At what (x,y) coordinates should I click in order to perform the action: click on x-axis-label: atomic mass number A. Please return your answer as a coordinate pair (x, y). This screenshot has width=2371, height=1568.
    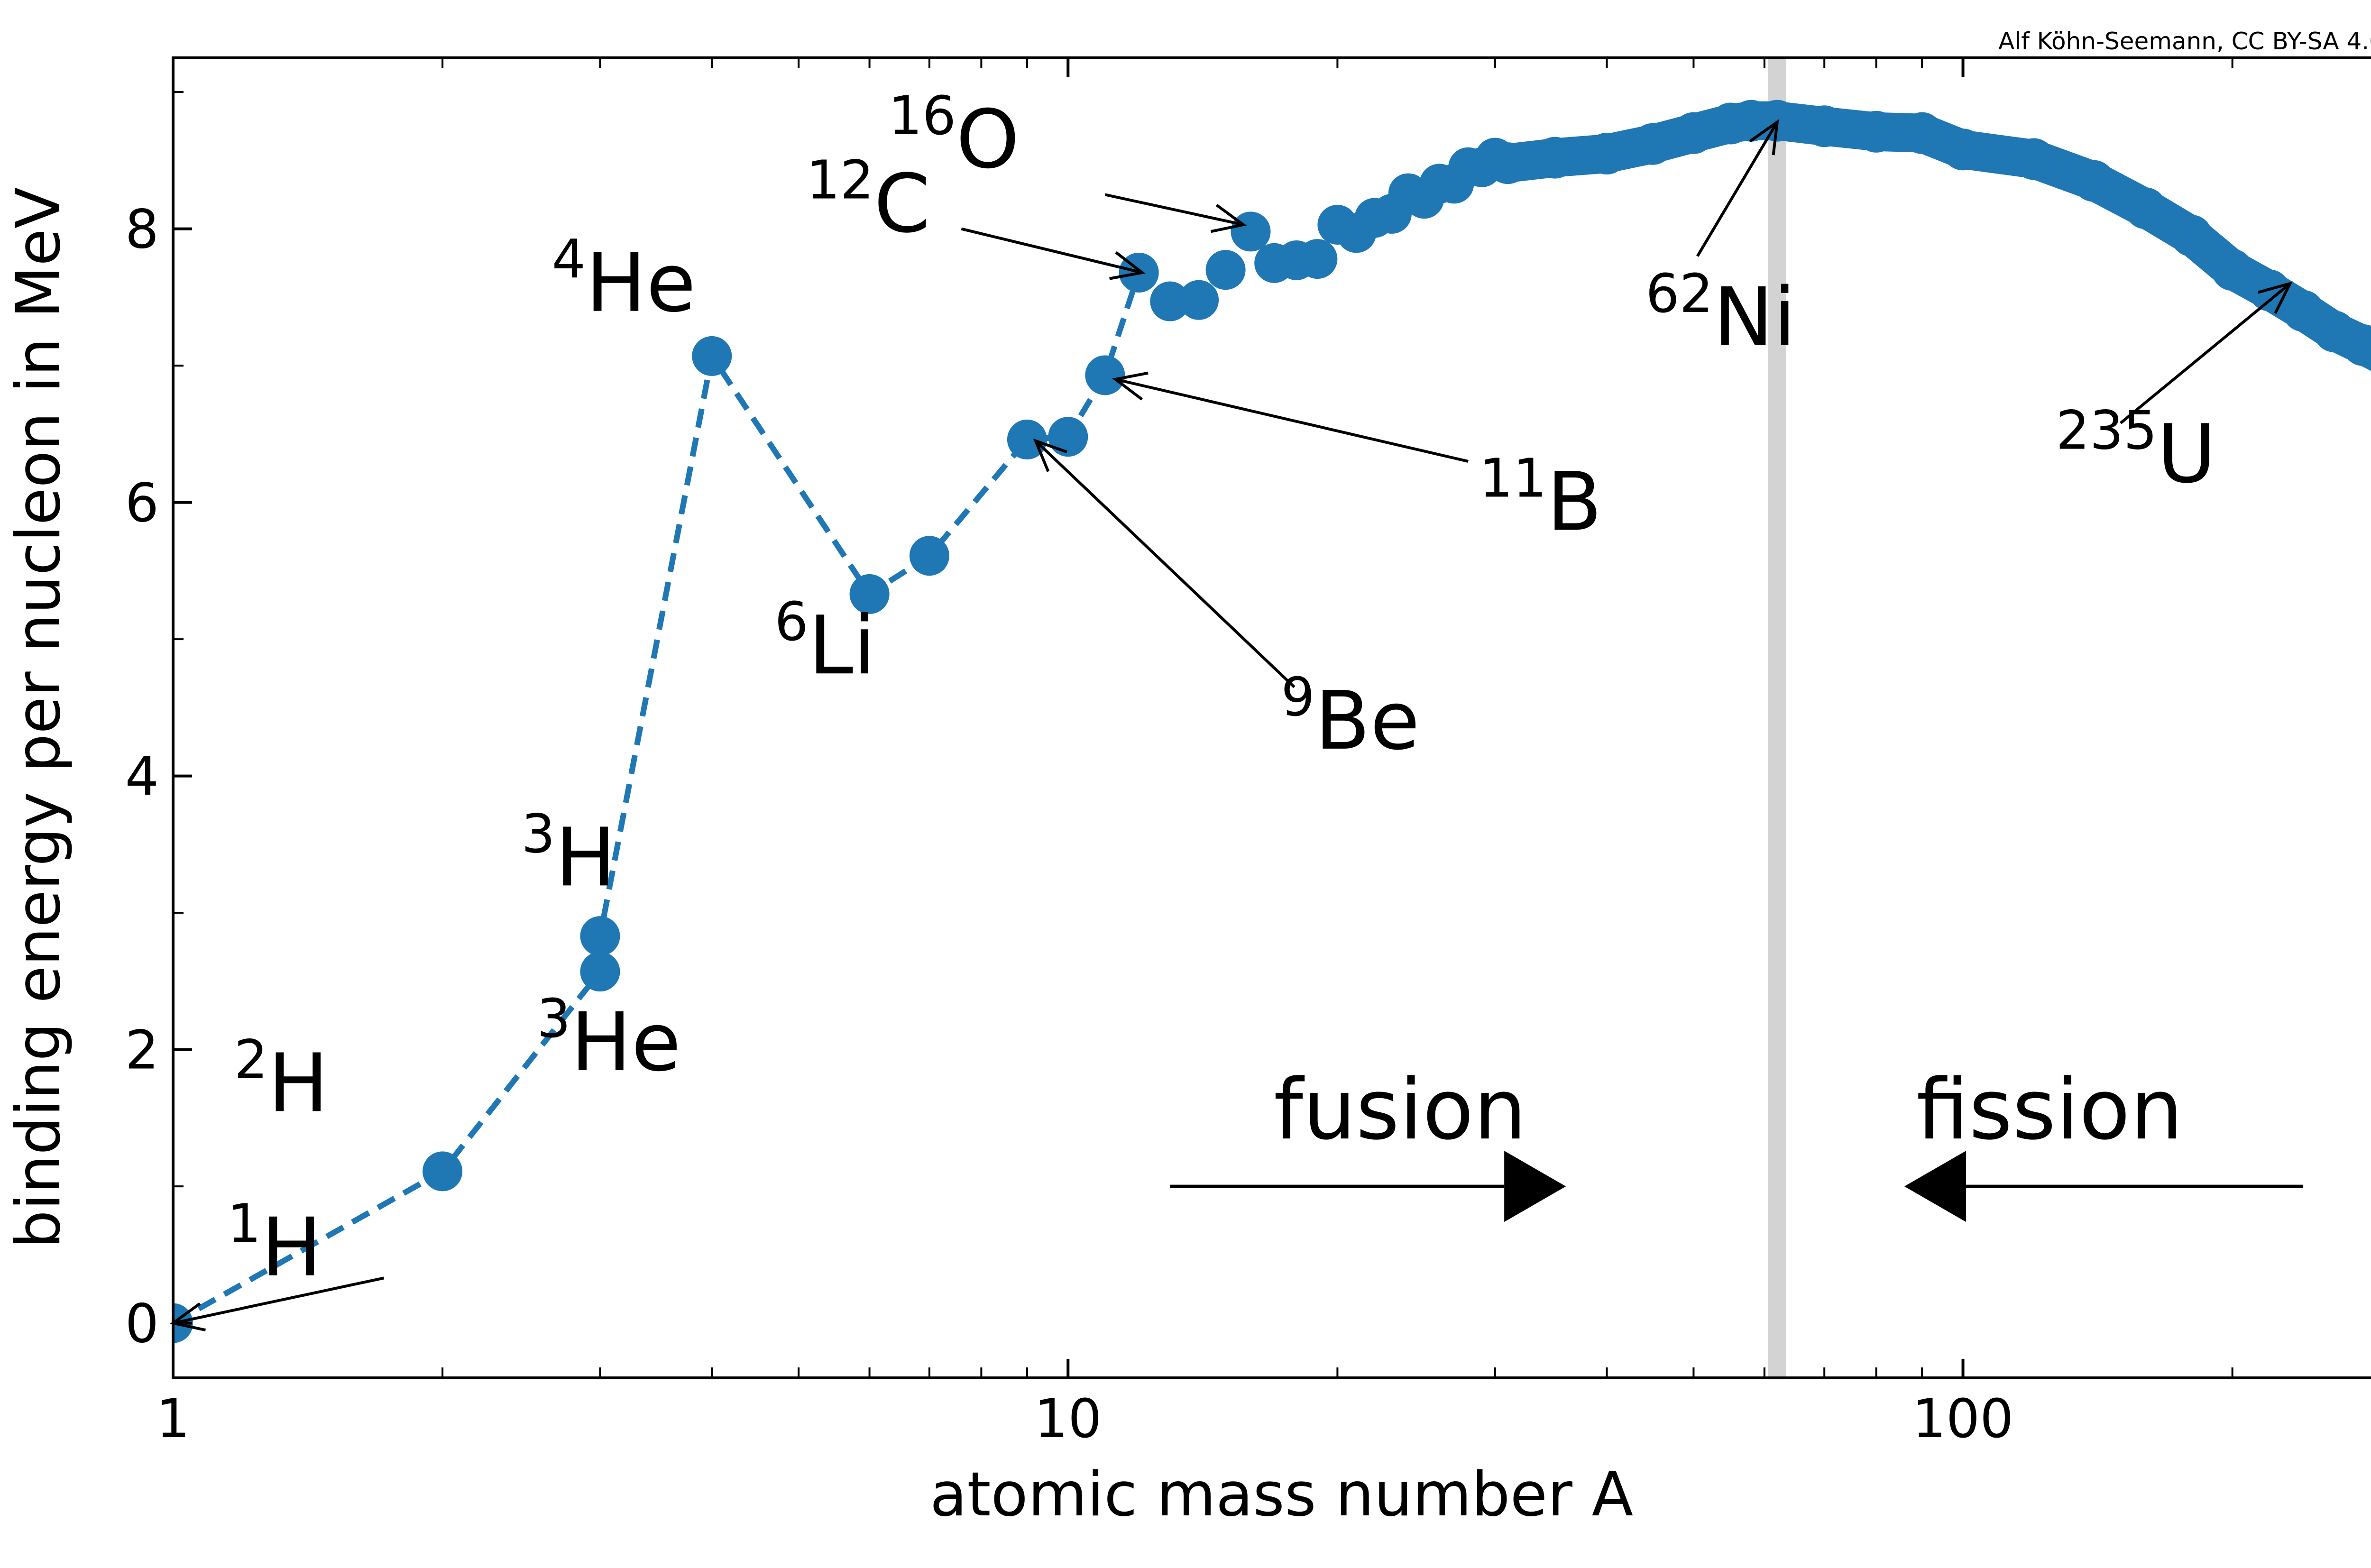
    Looking at the image, I should click on (1281, 1494).